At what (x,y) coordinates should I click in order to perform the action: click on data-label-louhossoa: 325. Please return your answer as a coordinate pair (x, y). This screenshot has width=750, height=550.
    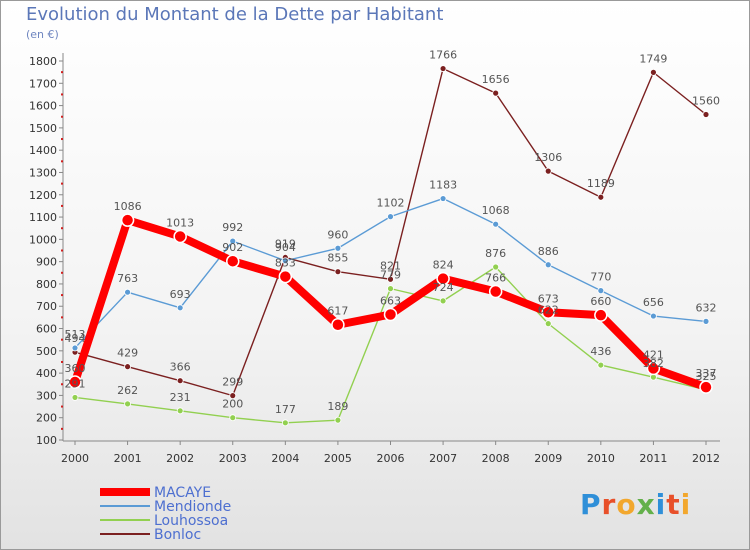
    Looking at the image, I should click on (706, 376).